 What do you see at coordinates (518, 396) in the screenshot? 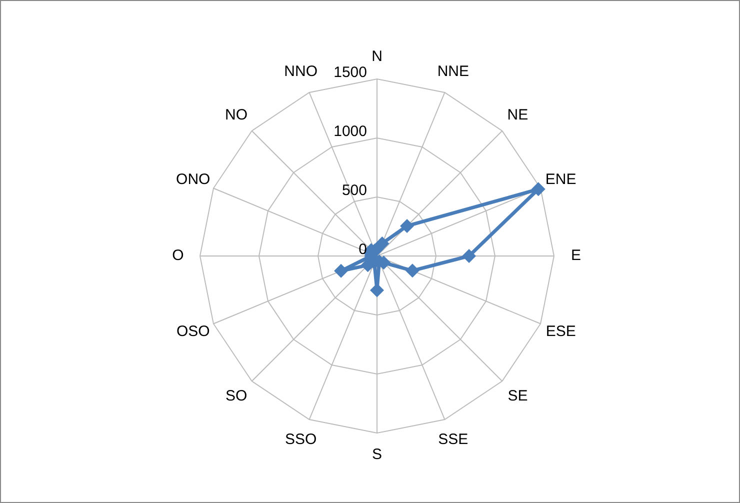
I see `spoke-label: SE` at bounding box center [518, 396].